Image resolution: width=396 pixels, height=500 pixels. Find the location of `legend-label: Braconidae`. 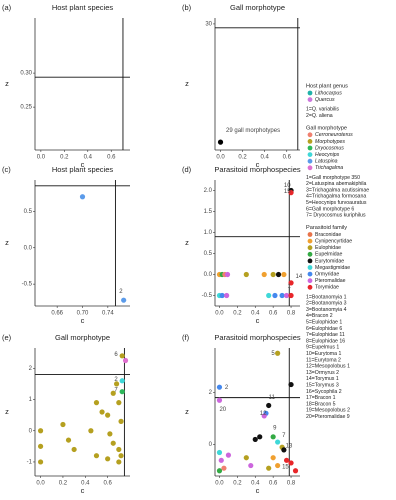

legend-label: Braconidae is located at coordinates (328, 235).